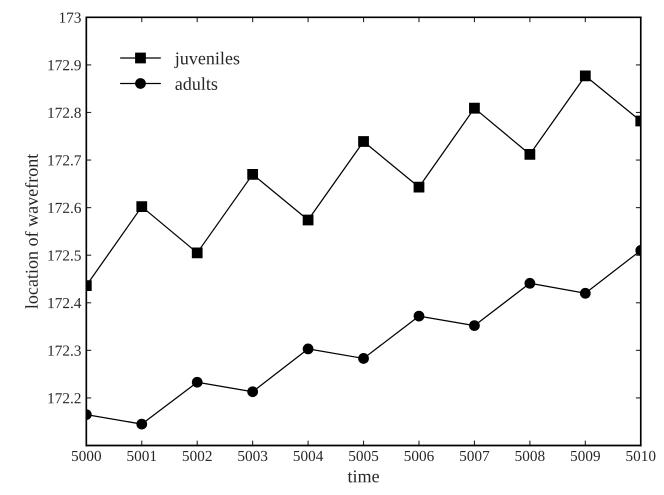 The height and width of the screenshot is (495, 664). I want to click on x-tick-label: 5005, so click(363, 456).